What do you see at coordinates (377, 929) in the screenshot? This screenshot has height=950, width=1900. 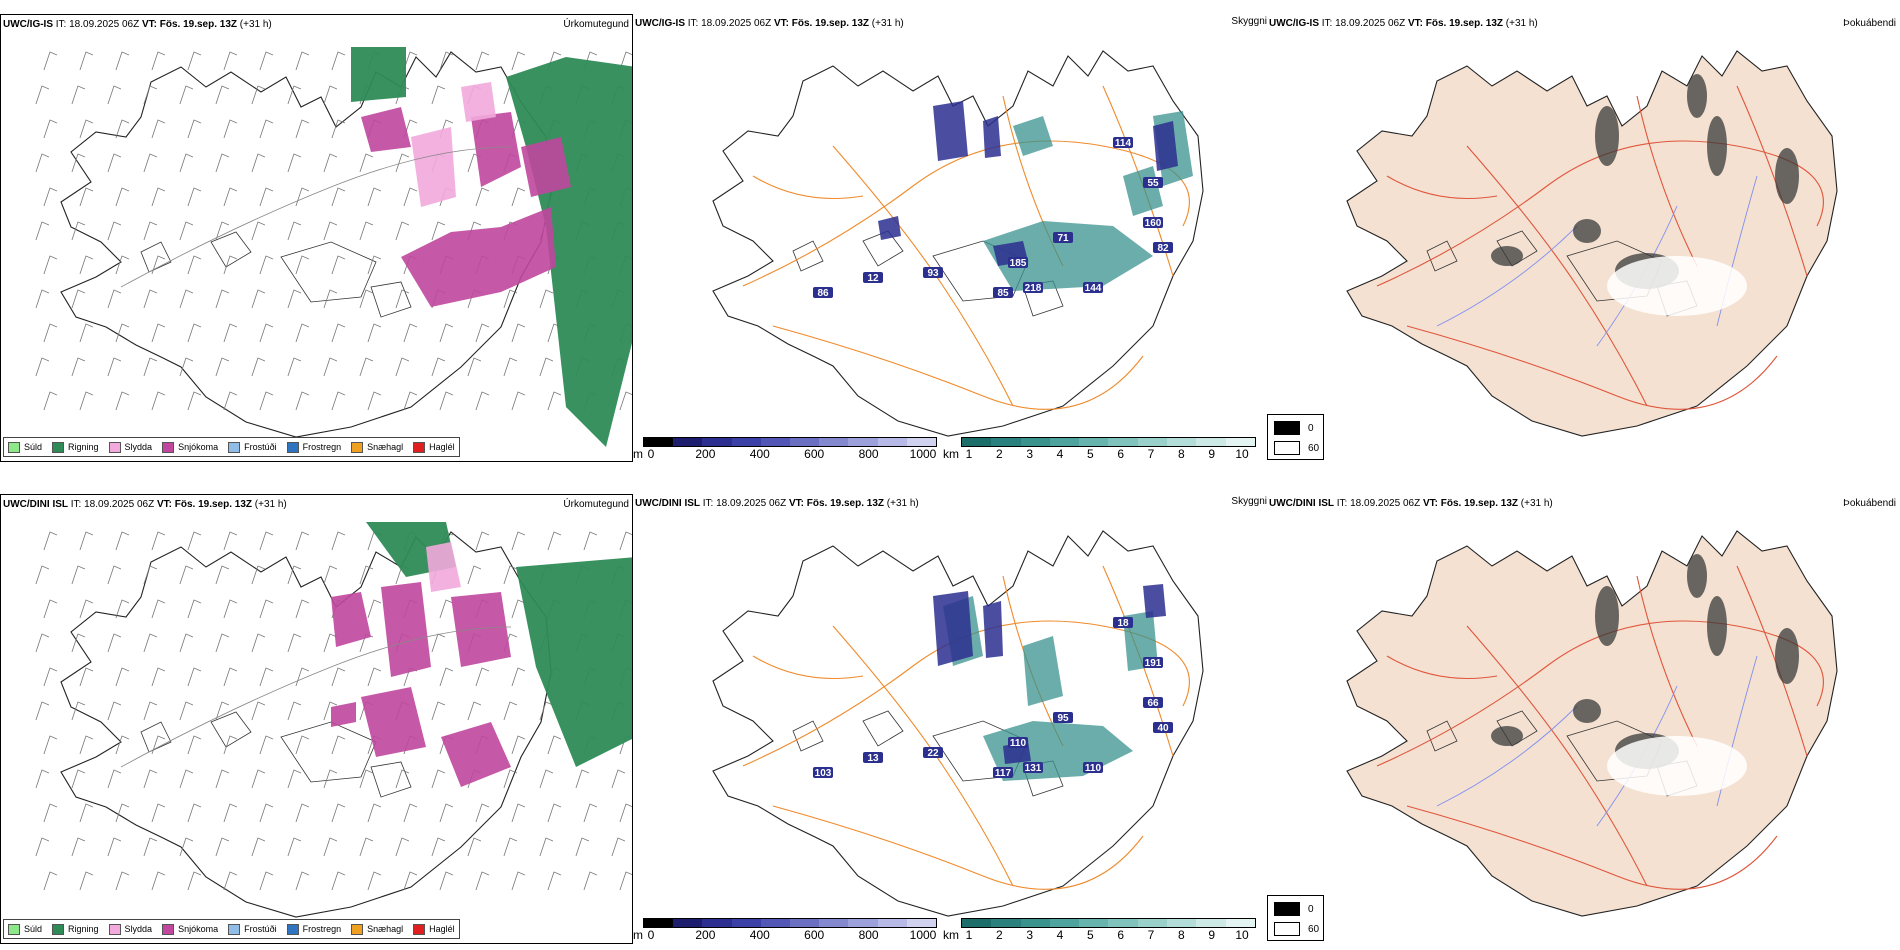 I see `legend-item: Snæhagl` at bounding box center [377, 929].